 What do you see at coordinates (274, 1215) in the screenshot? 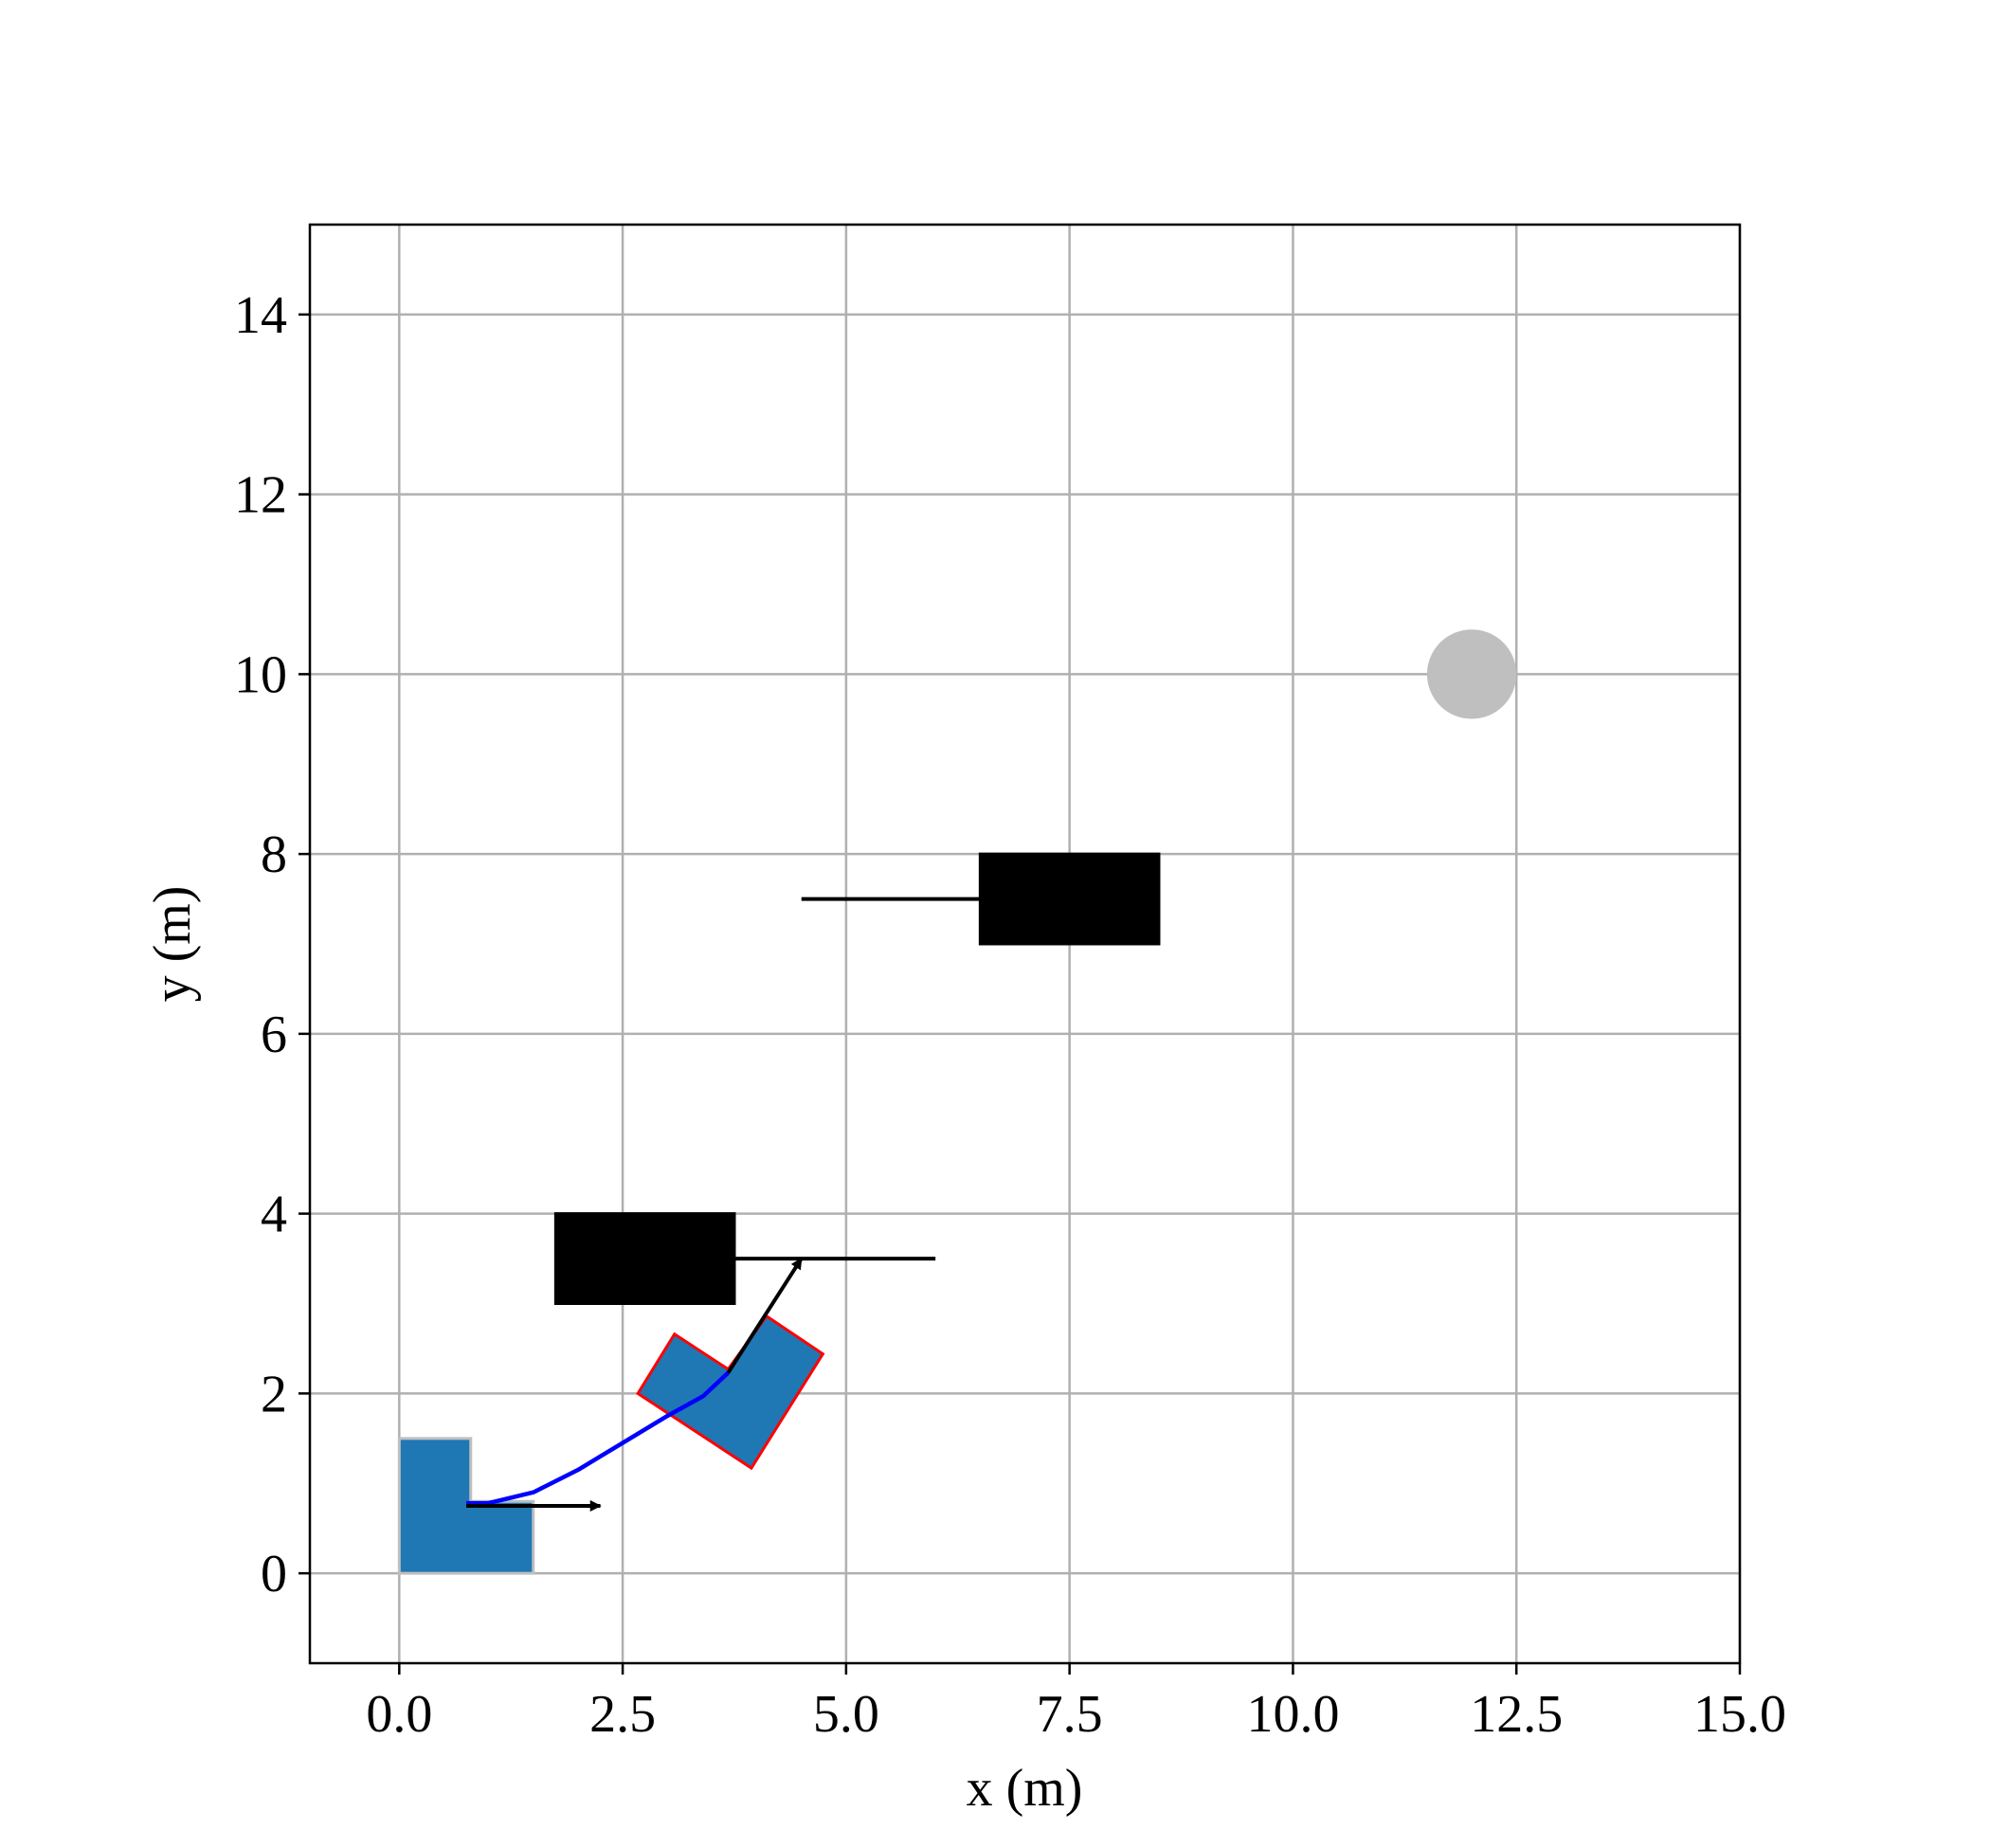
I see `y-tick-label: 4` at bounding box center [274, 1215].